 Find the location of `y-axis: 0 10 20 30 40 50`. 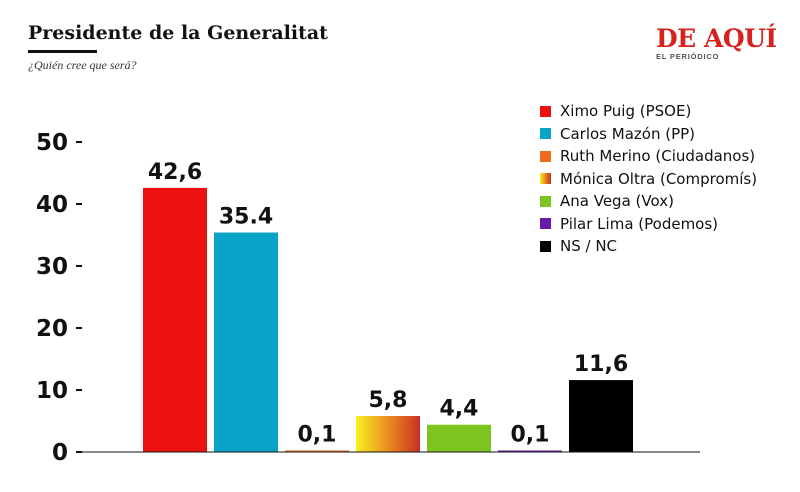

y-axis: 0 10 20 30 40 50 is located at coordinates (59, 298).